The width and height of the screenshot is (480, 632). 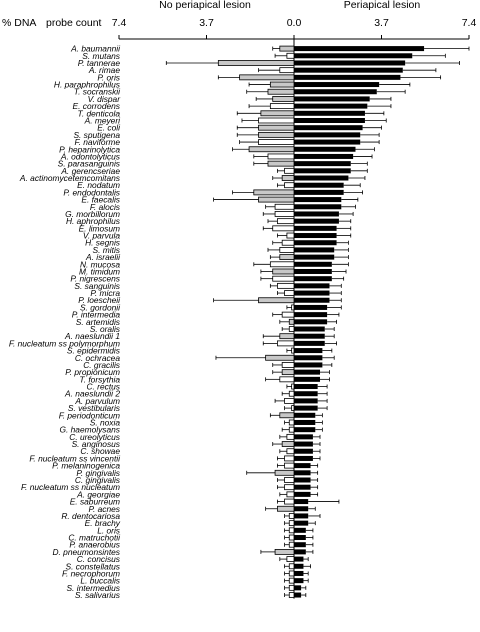 What do you see at coordinates (350, 63) in the screenshot?
I see `bar-lesion-p-tannerae` at bounding box center [350, 63].